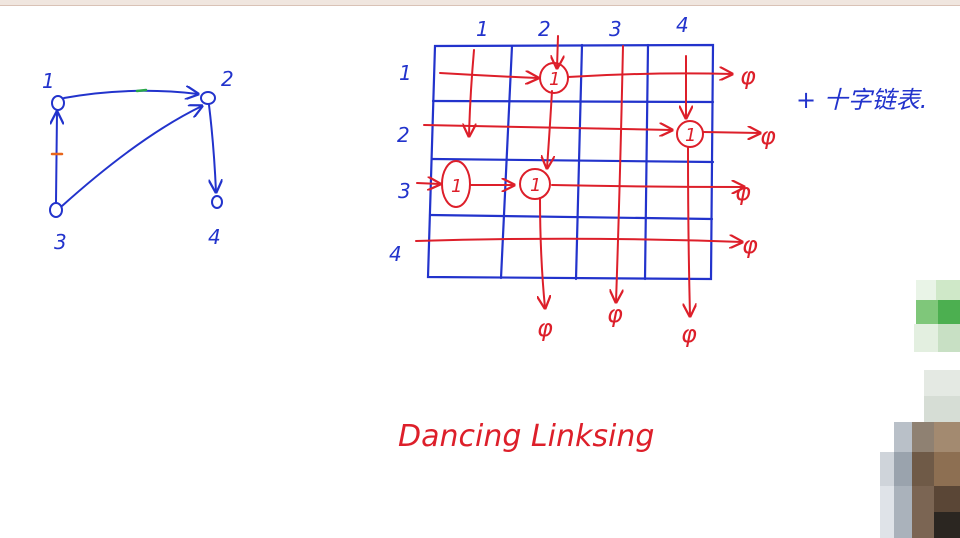  What do you see at coordinates (920, 409) in the screenshot?
I see `webcam-overlay` at bounding box center [920, 409].